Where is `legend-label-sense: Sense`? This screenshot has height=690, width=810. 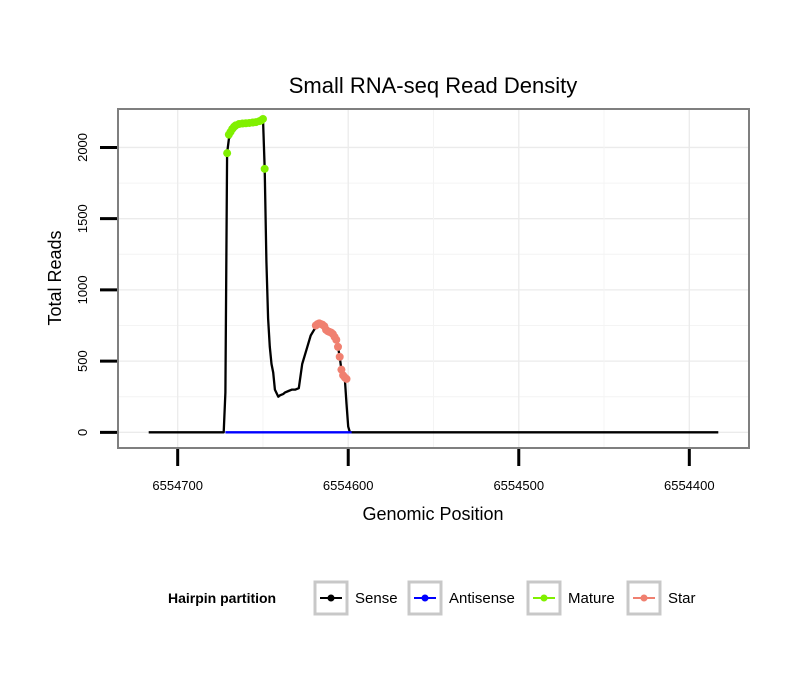 legend-label-sense: Sense is located at coordinates (376, 598).